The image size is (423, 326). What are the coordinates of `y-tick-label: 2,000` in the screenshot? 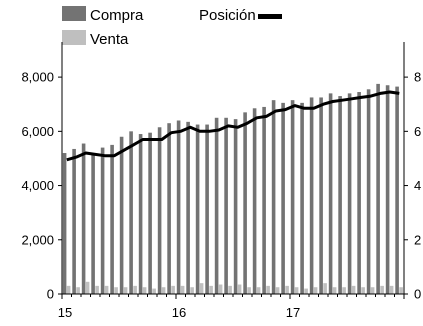 It's located at (37, 239).